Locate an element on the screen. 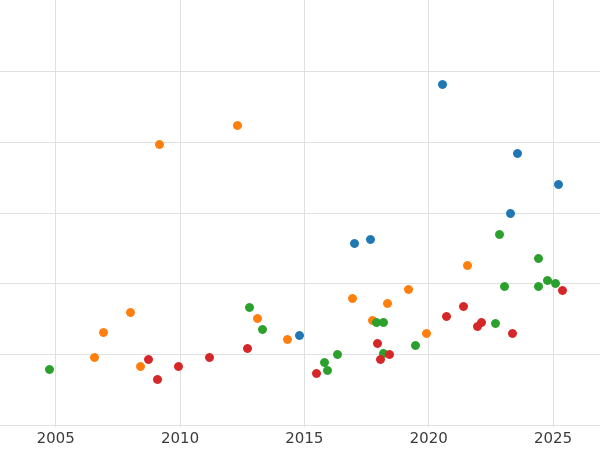 The width and height of the screenshot is (600, 450). x-tick-label: 2015 is located at coordinates (304, 438).